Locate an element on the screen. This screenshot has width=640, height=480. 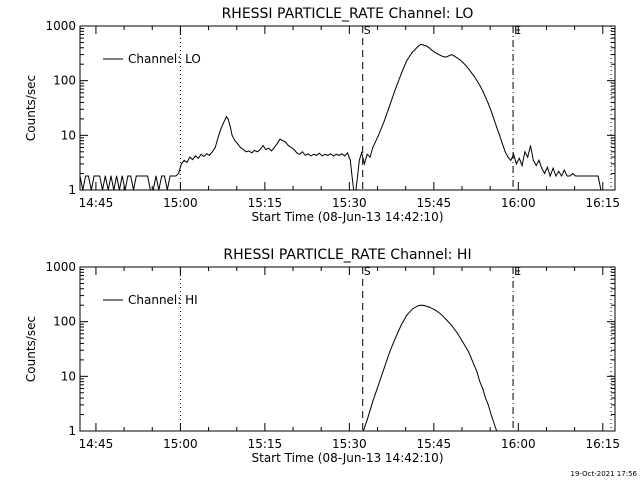
series-line is located at coordinates (430, 368).